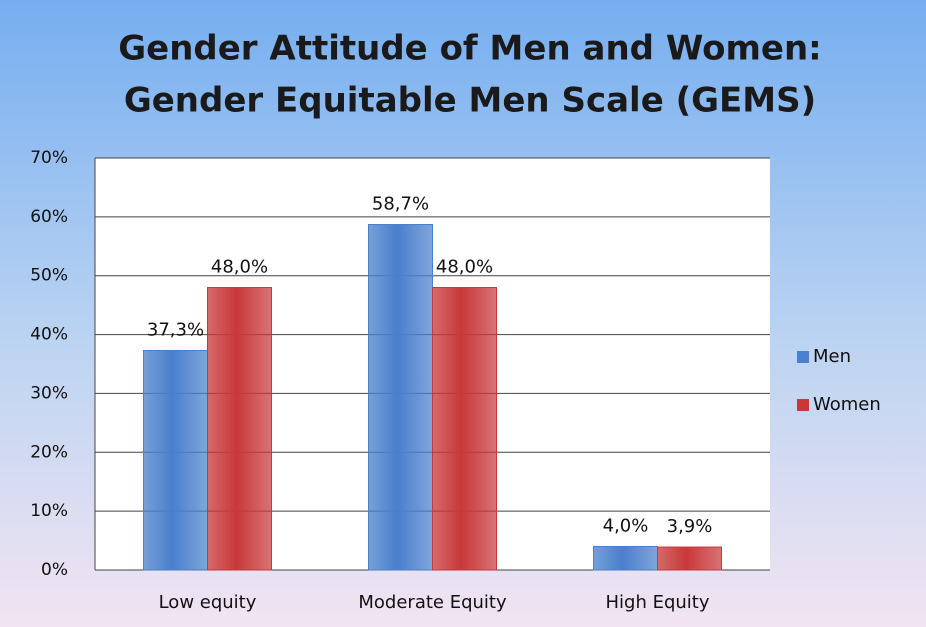 Image resolution: width=926 pixels, height=627 pixels. What do you see at coordinates (470, 101) in the screenshot?
I see `chart-title: Gender Equitable Men Scale (GEMS)` at bounding box center [470, 101].